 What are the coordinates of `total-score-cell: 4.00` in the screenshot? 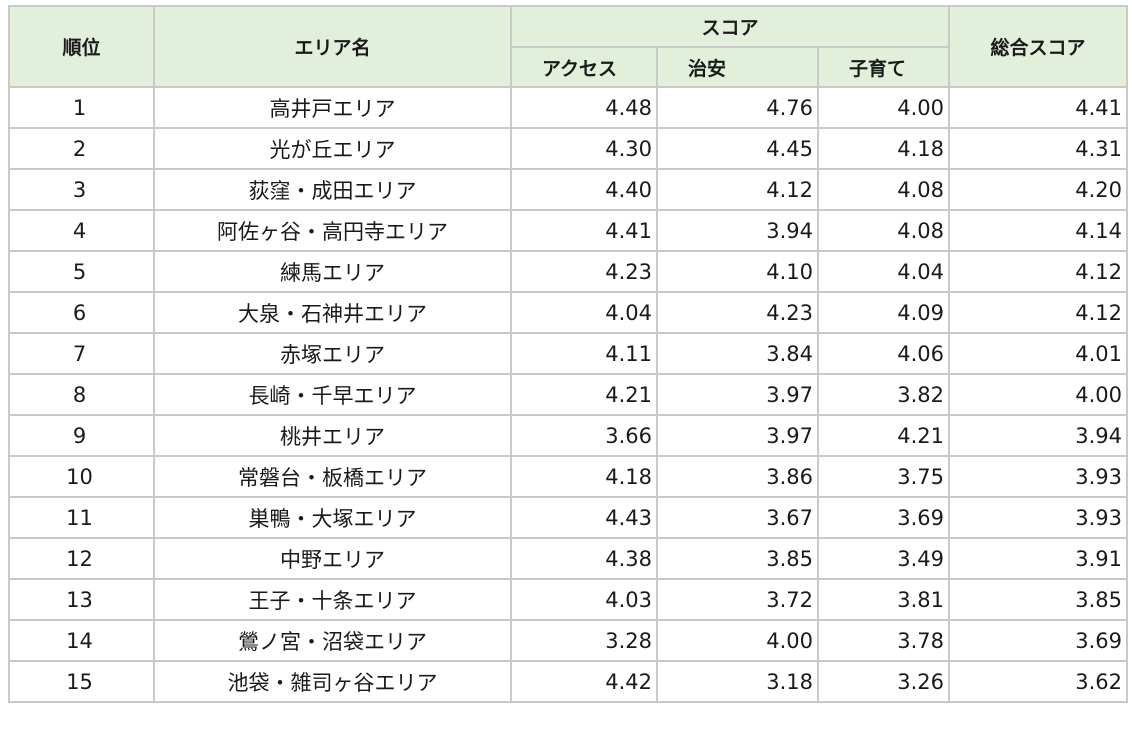 It's located at (1038, 394).